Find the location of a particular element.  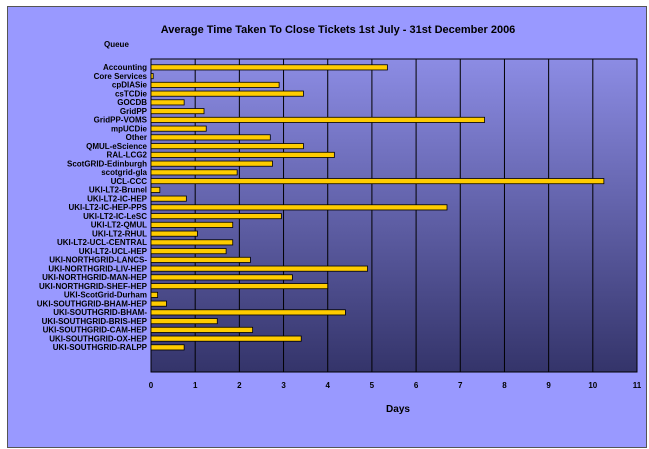

x-tick-label: 1 is located at coordinates (195, 385).